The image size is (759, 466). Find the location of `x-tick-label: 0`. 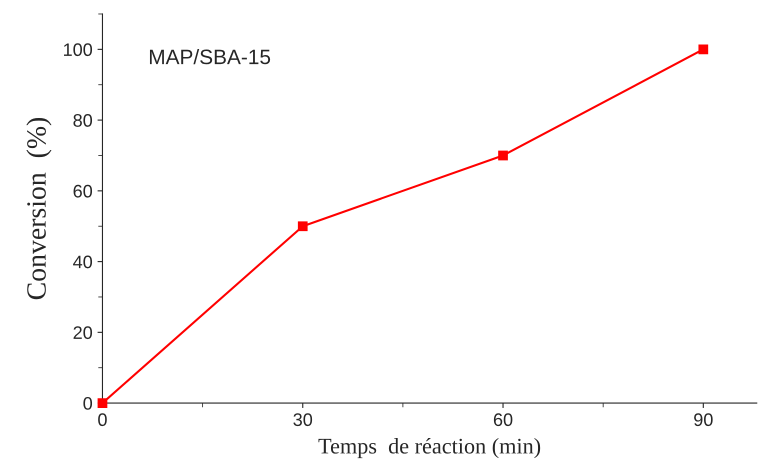

x-tick-label: 0 is located at coordinates (102, 419).